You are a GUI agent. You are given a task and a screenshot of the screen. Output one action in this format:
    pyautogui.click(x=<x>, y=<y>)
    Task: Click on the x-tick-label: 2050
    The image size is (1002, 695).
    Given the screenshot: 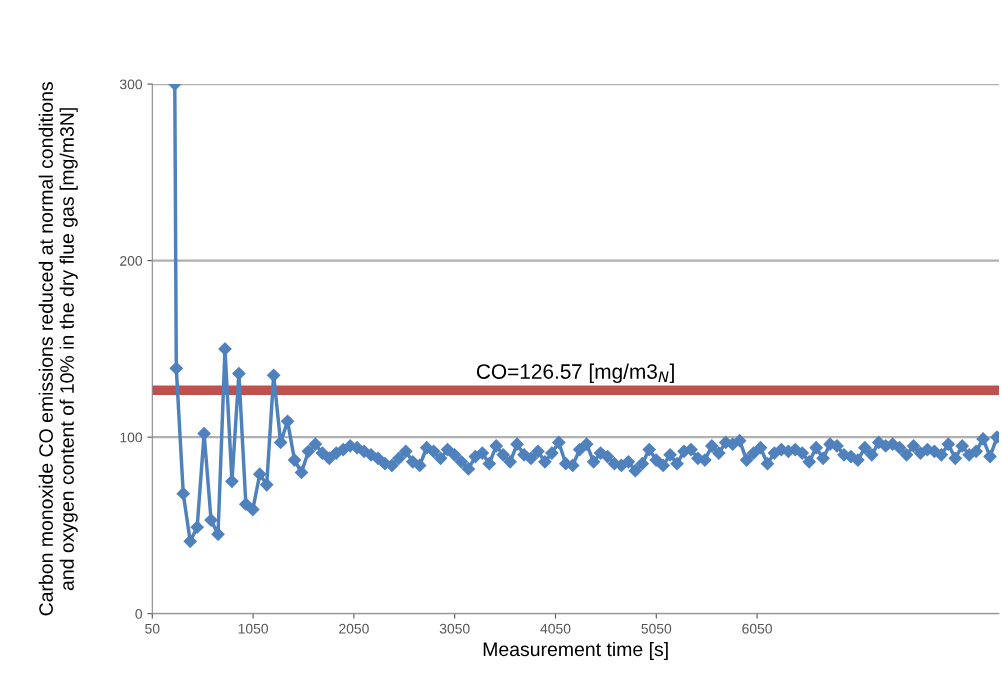 What is the action you would take?
    pyautogui.click(x=354, y=628)
    